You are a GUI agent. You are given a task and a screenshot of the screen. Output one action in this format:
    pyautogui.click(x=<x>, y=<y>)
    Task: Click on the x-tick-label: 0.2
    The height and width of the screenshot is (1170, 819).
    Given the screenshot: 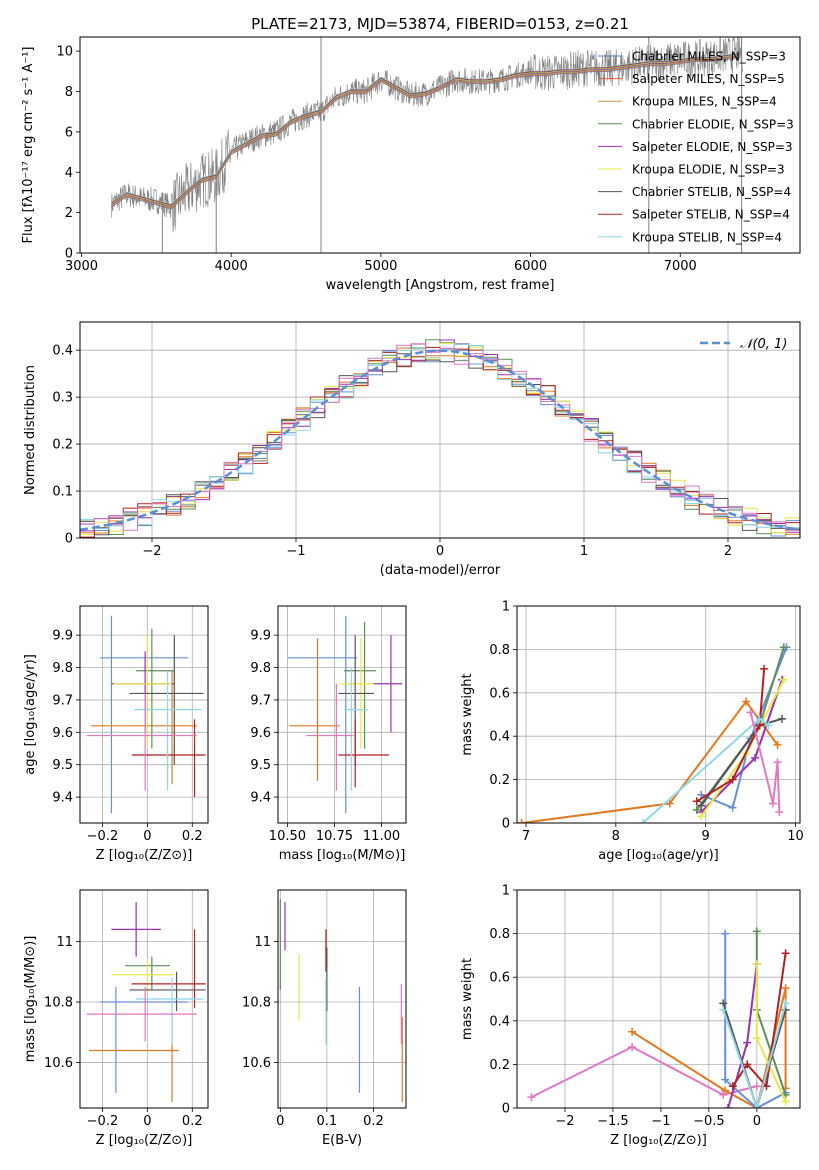 What is the action you would take?
    pyautogui.click(x=373, y=1121)
    